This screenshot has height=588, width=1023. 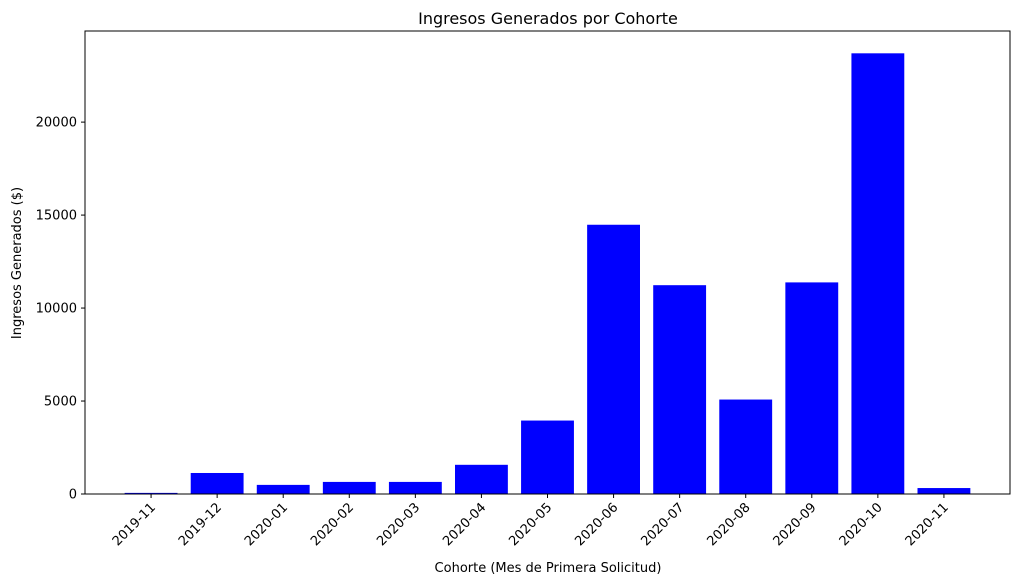 I want to click on x-tick-label: 2020-11, so click(x=927, y=524).